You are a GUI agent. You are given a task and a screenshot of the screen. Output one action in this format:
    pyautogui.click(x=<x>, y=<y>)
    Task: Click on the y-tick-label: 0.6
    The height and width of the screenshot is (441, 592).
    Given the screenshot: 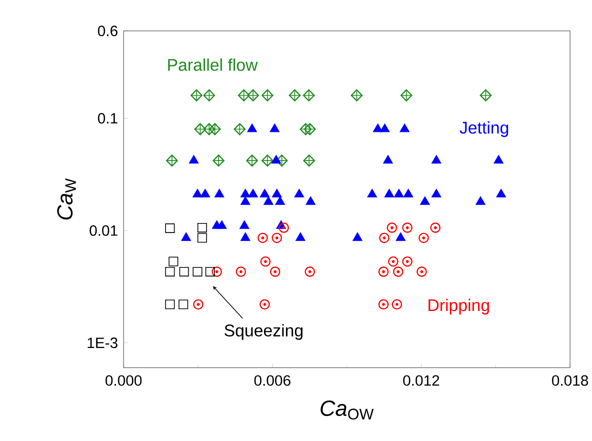 What is the action you would take?
    pyautogui.click(x=108, y=30)
    